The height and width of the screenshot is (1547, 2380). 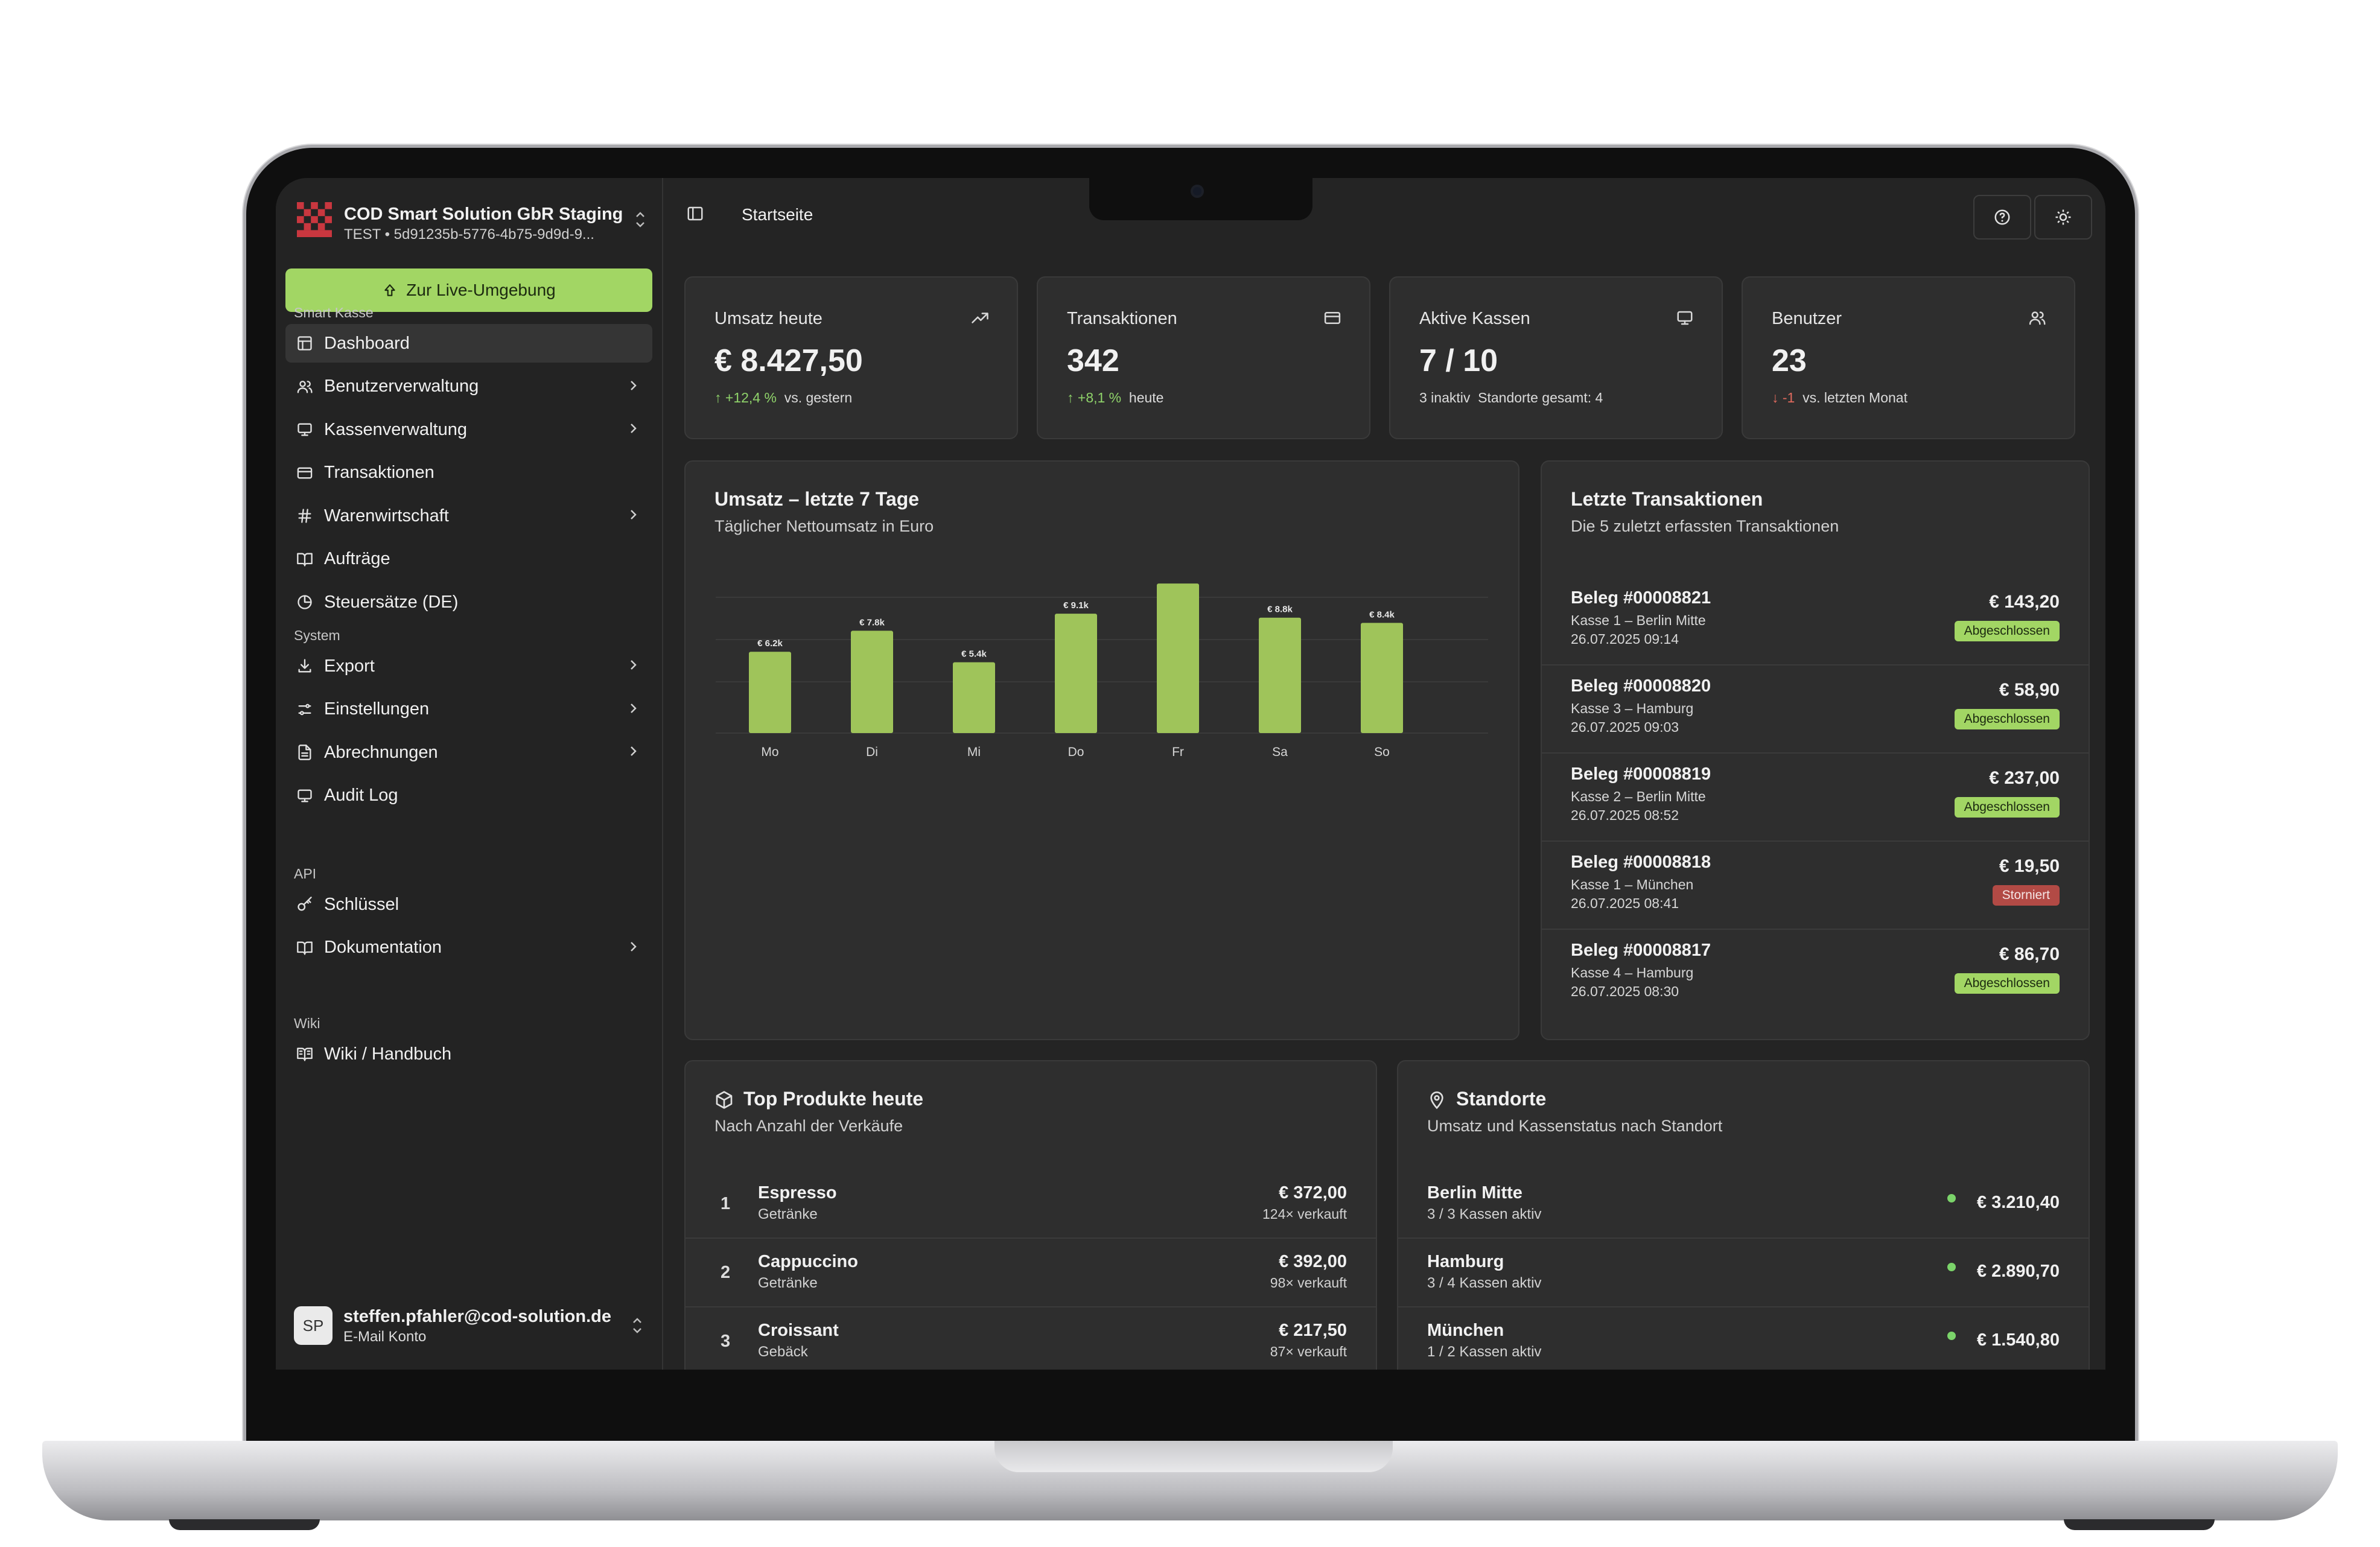 I want to click on sidebar-item-label: Benutzerverwaltung, so click(x=401, y=386).